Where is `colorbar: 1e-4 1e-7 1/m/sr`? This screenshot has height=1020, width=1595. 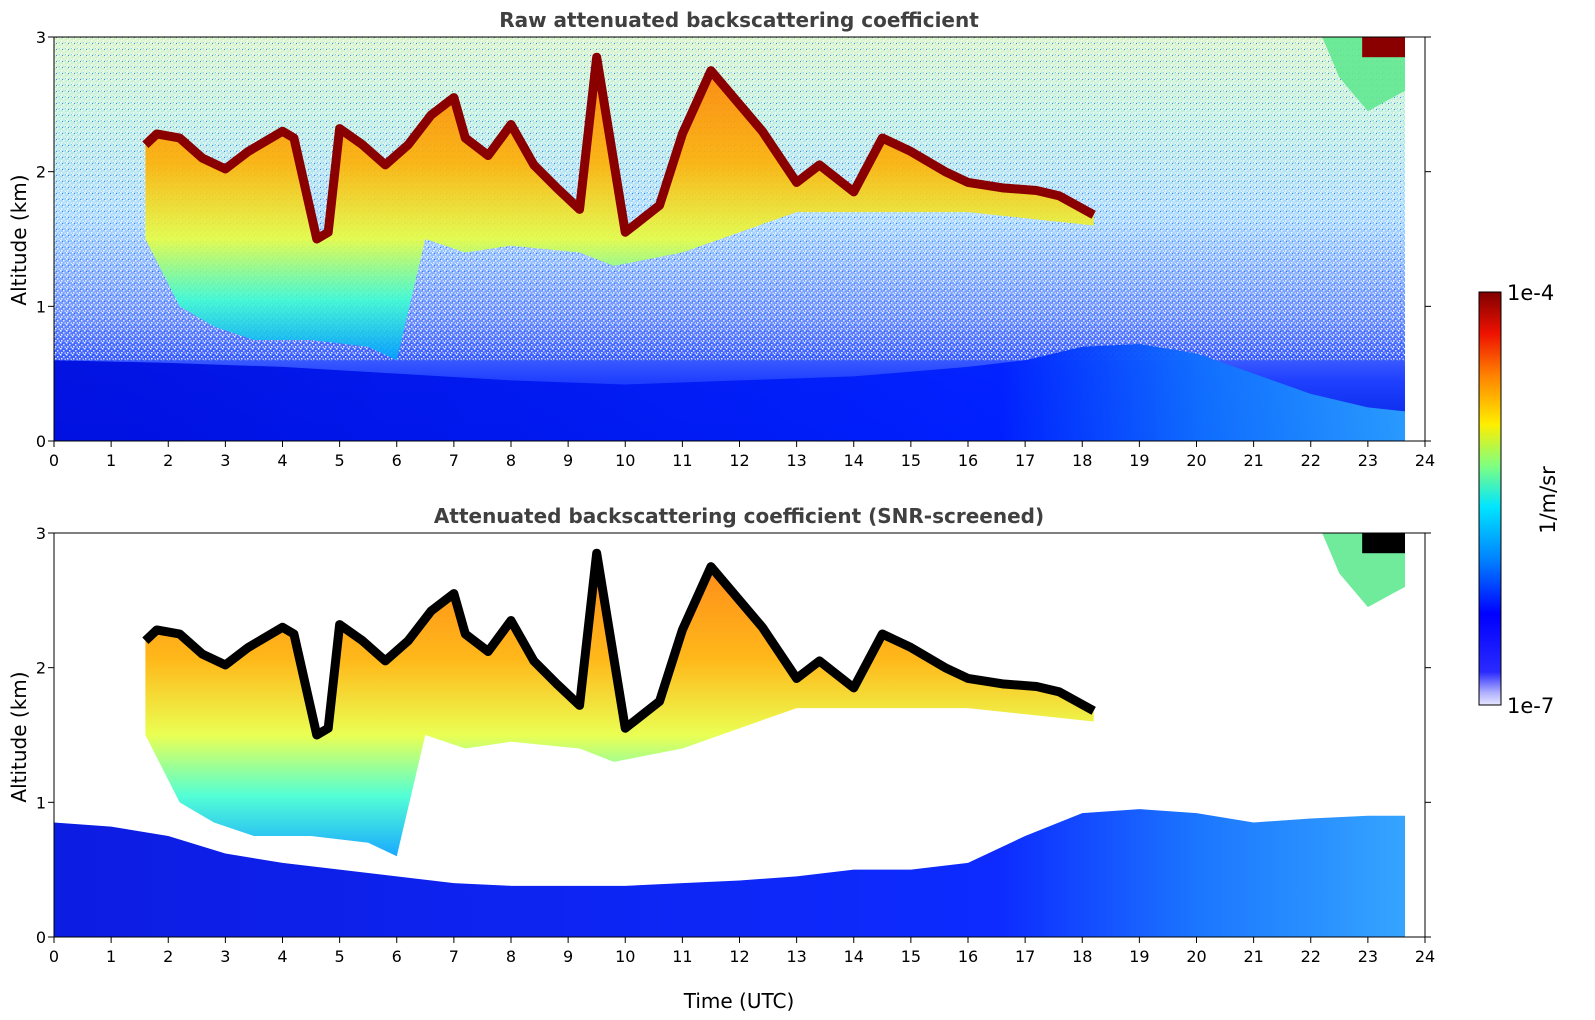 colorbar: 1e-4 1e-7 1/m/sr is located at coordinates (1519, 499).